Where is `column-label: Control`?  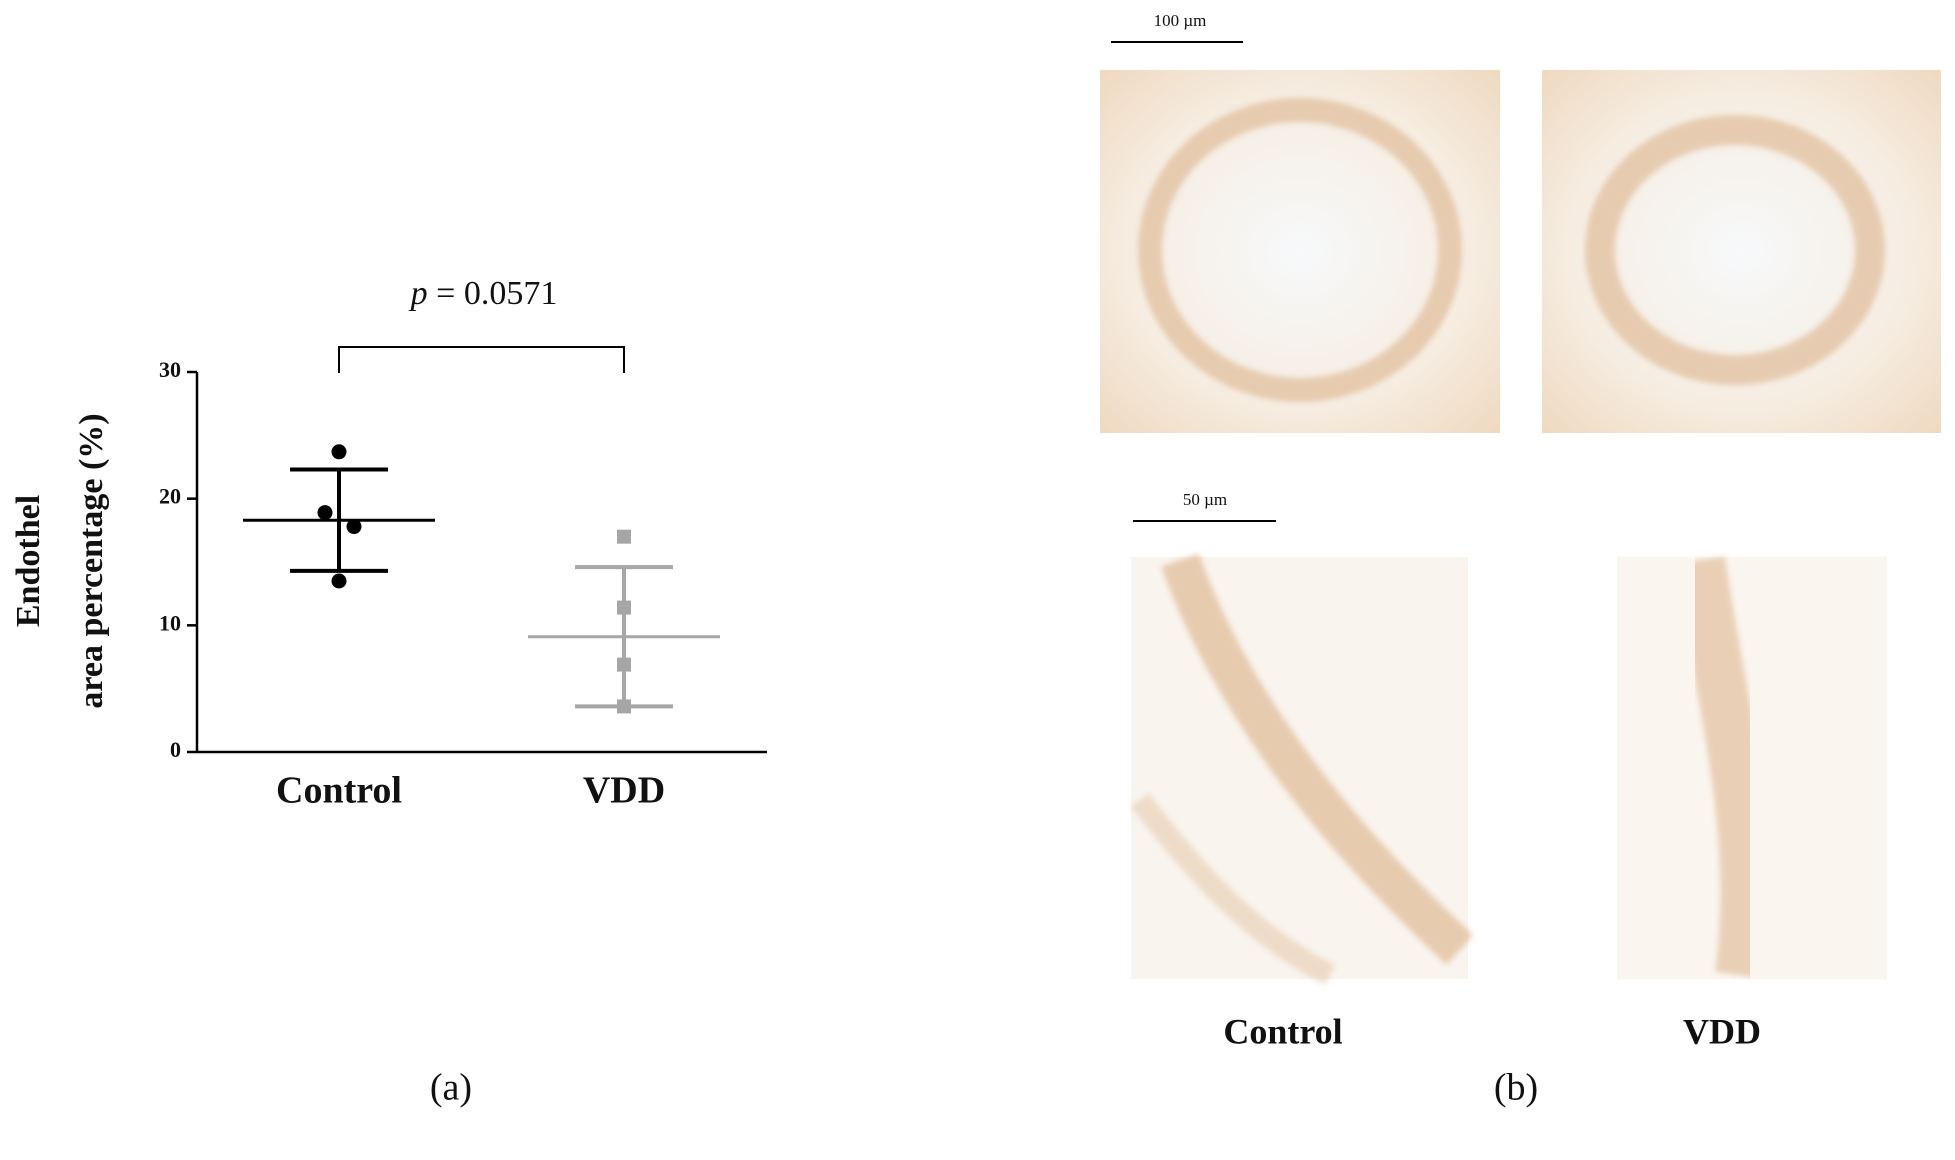
column-label: Control is located at coordinates (1282, 1031).